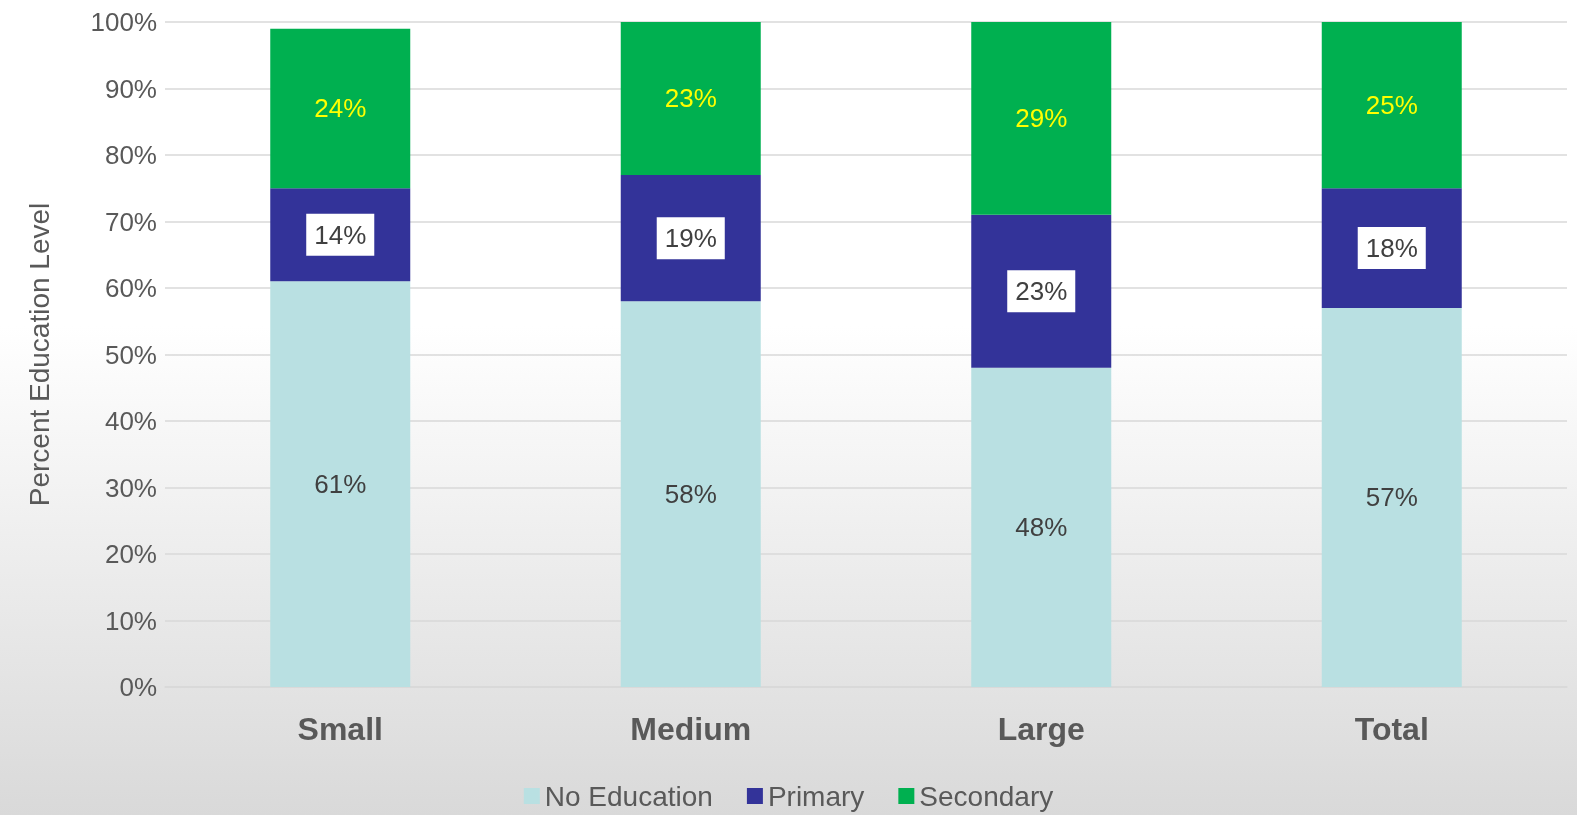 The image size is (1577, 815). What do you see at coordinates (130, 221) in the screenshot?
I see `y-tick-label: 70%` at bounding box center [130, 221].